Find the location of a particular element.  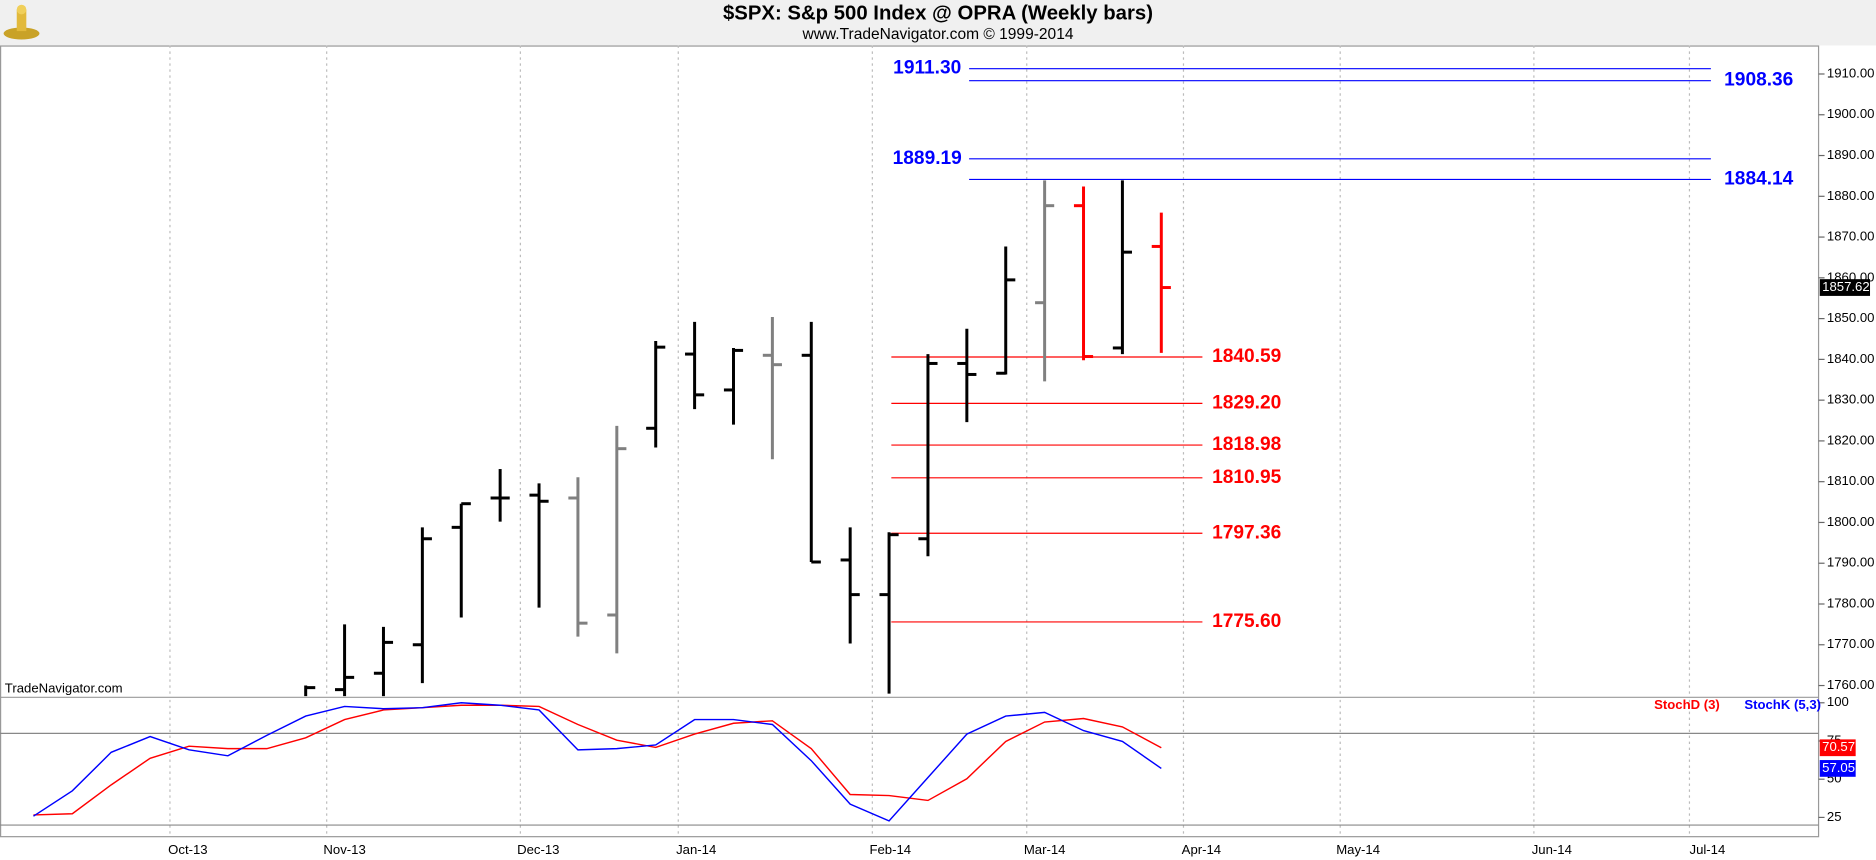

level-label: 1911.30 is located at coordinates (927, 68).